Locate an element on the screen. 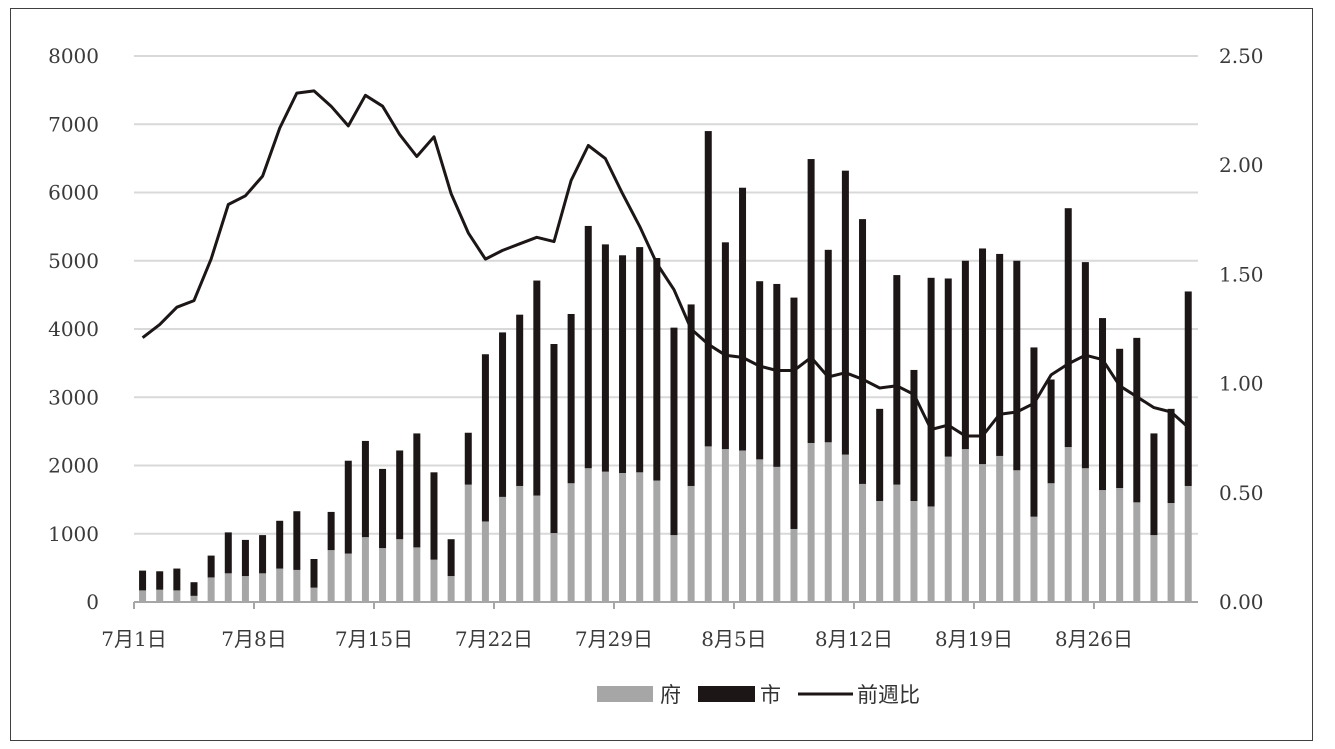 The image size is (1335, 749). y-right-tick-label: 1.00 is located at coordinates (1241, 384).